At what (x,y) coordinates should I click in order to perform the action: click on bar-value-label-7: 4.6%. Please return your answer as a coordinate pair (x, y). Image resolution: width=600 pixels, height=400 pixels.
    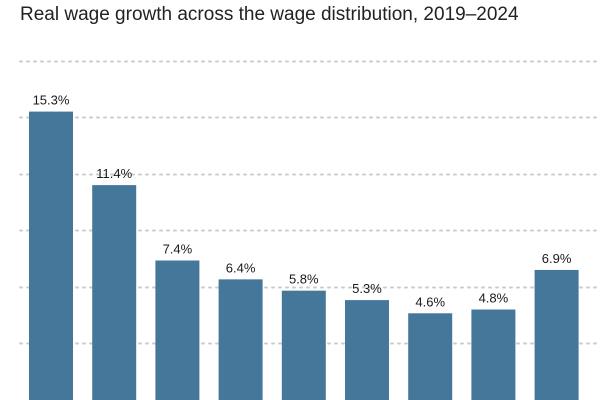
    Looking at the image, I should click on (430, 301).